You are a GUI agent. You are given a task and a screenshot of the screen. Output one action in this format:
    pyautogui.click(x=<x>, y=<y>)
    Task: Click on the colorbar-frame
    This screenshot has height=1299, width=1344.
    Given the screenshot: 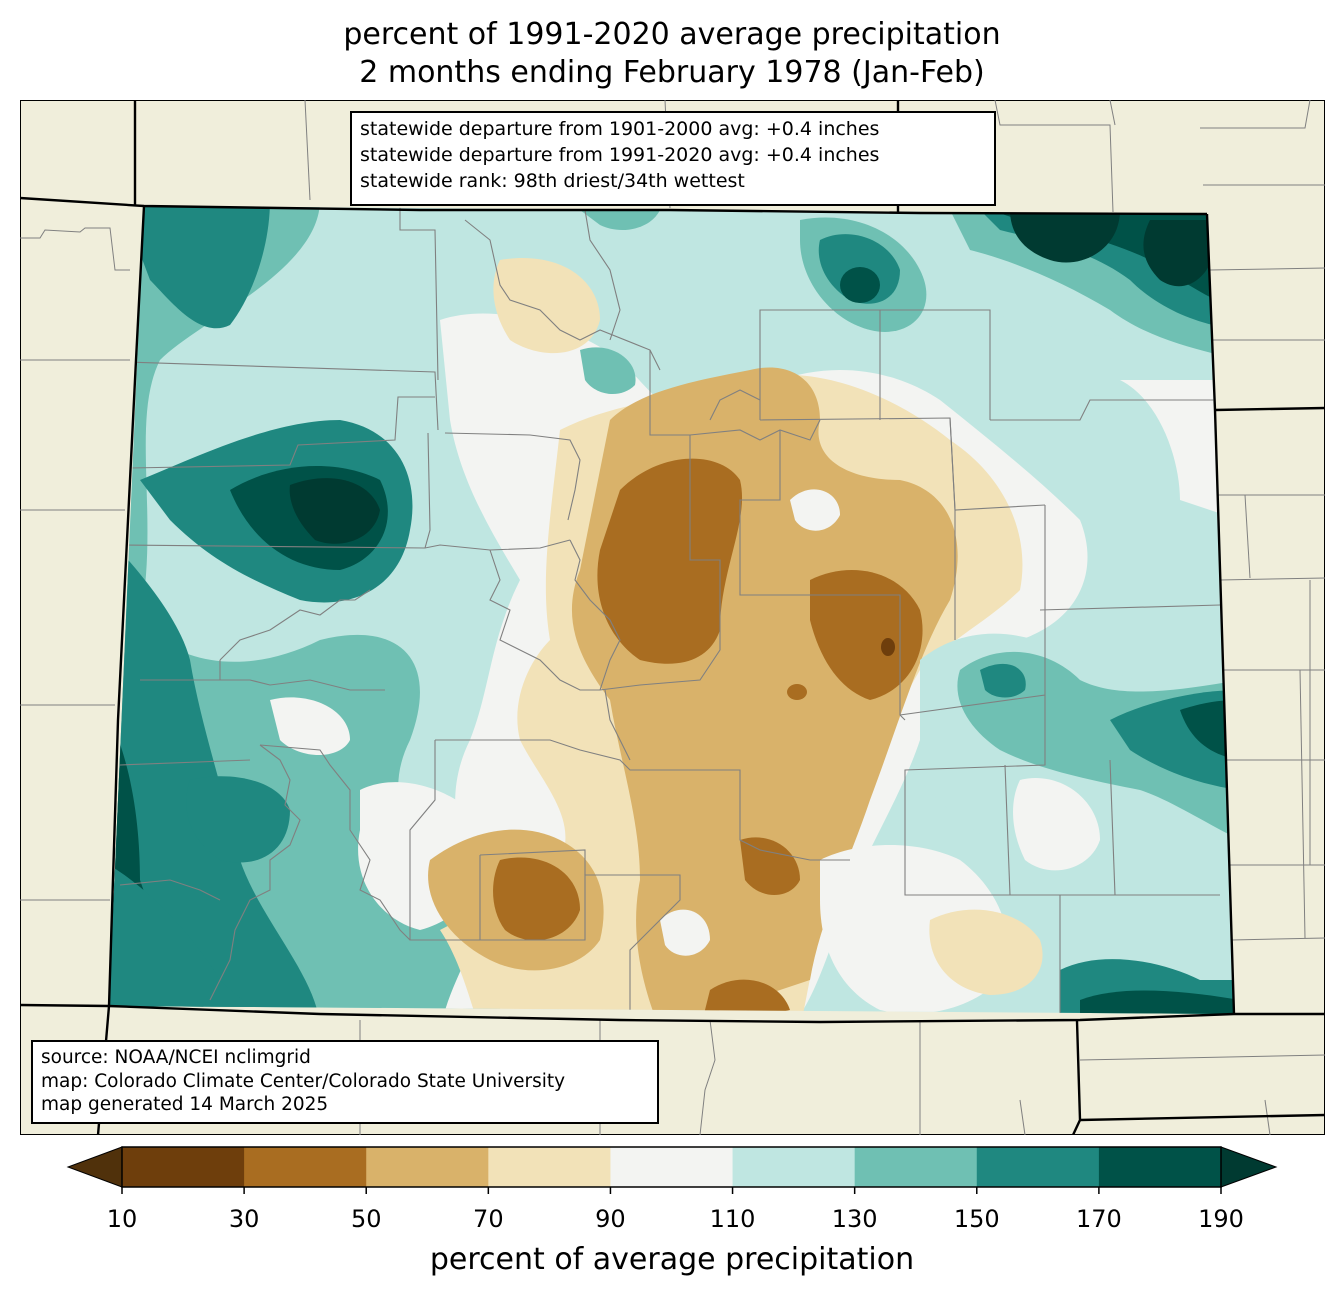 What is the action you would take?
    pyautogui.click(x=671, y=1167)
    